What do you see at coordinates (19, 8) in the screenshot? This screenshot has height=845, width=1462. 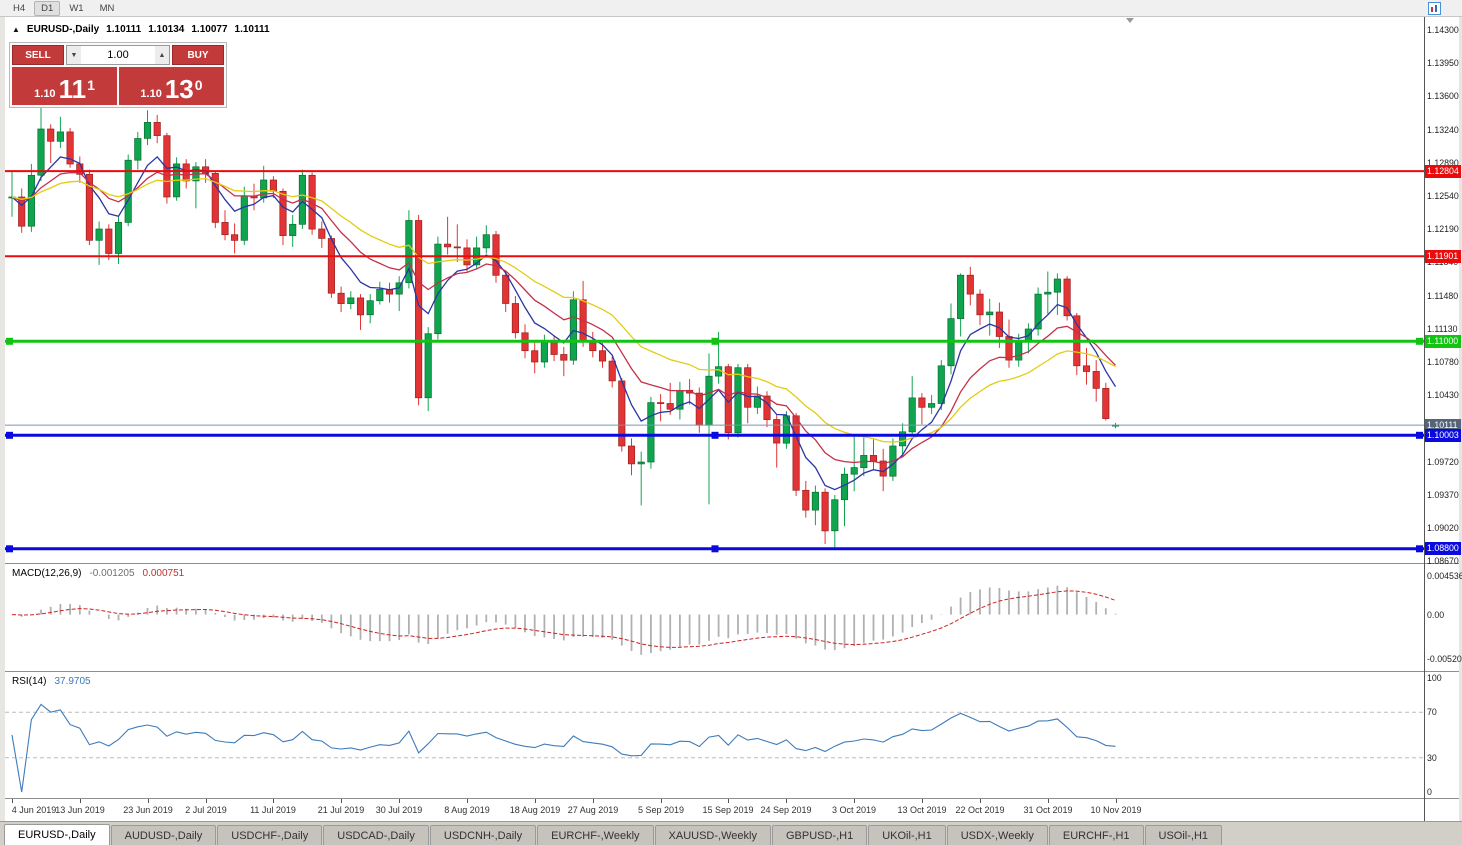 I see `timeframe-button-h4: H4` at bounding box center [19, 8].